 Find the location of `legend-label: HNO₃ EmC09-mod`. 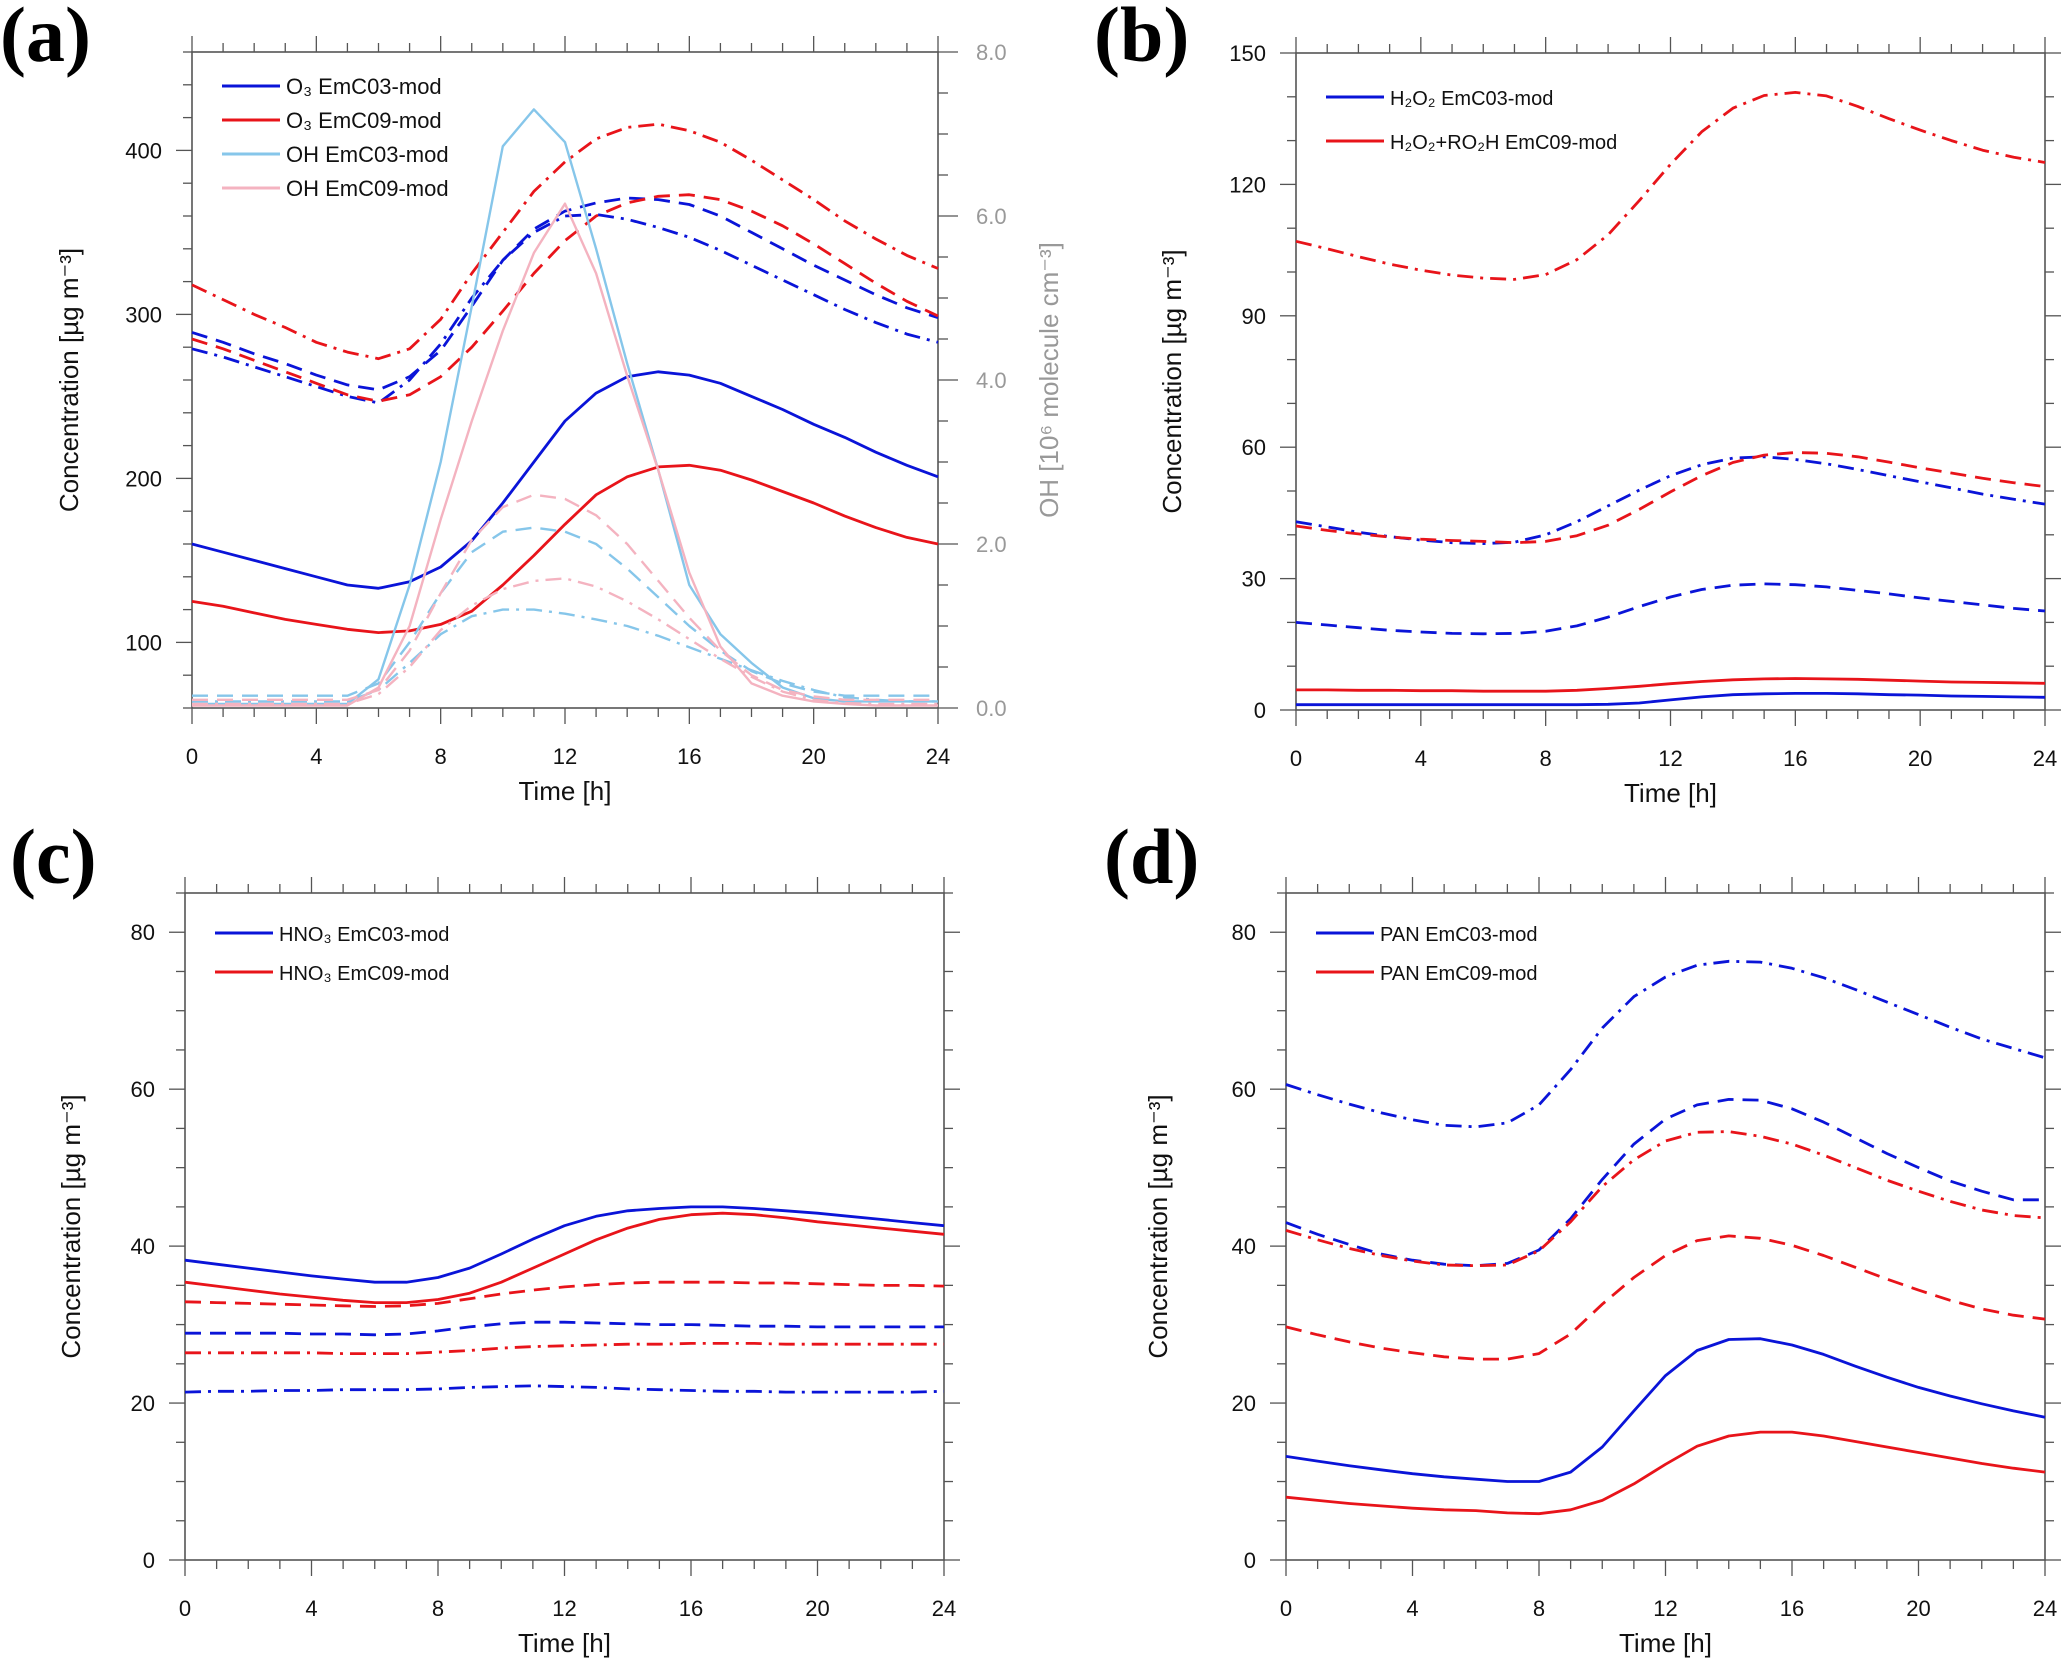

legend-label: HNO₃ EmC09-mod is located at coordinates (364, 974).